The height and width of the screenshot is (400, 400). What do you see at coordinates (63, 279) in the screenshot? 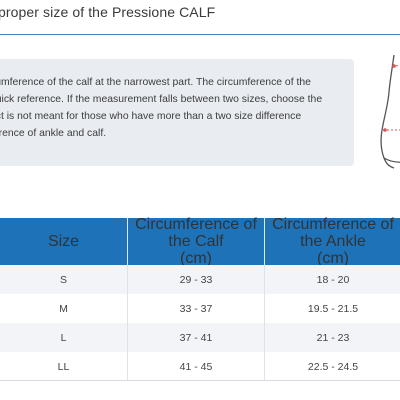
I see `size-cell: S` at bounding box center [63, 279].